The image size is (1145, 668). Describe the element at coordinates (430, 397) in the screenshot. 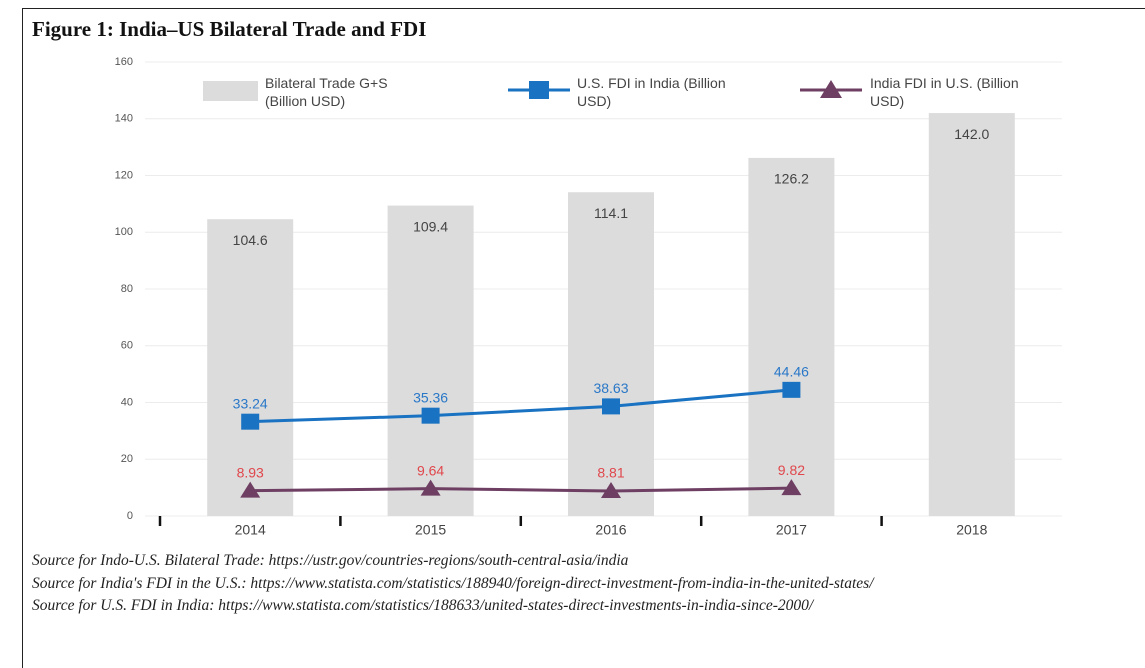

I see `line-value-label: 35.36` at that location.